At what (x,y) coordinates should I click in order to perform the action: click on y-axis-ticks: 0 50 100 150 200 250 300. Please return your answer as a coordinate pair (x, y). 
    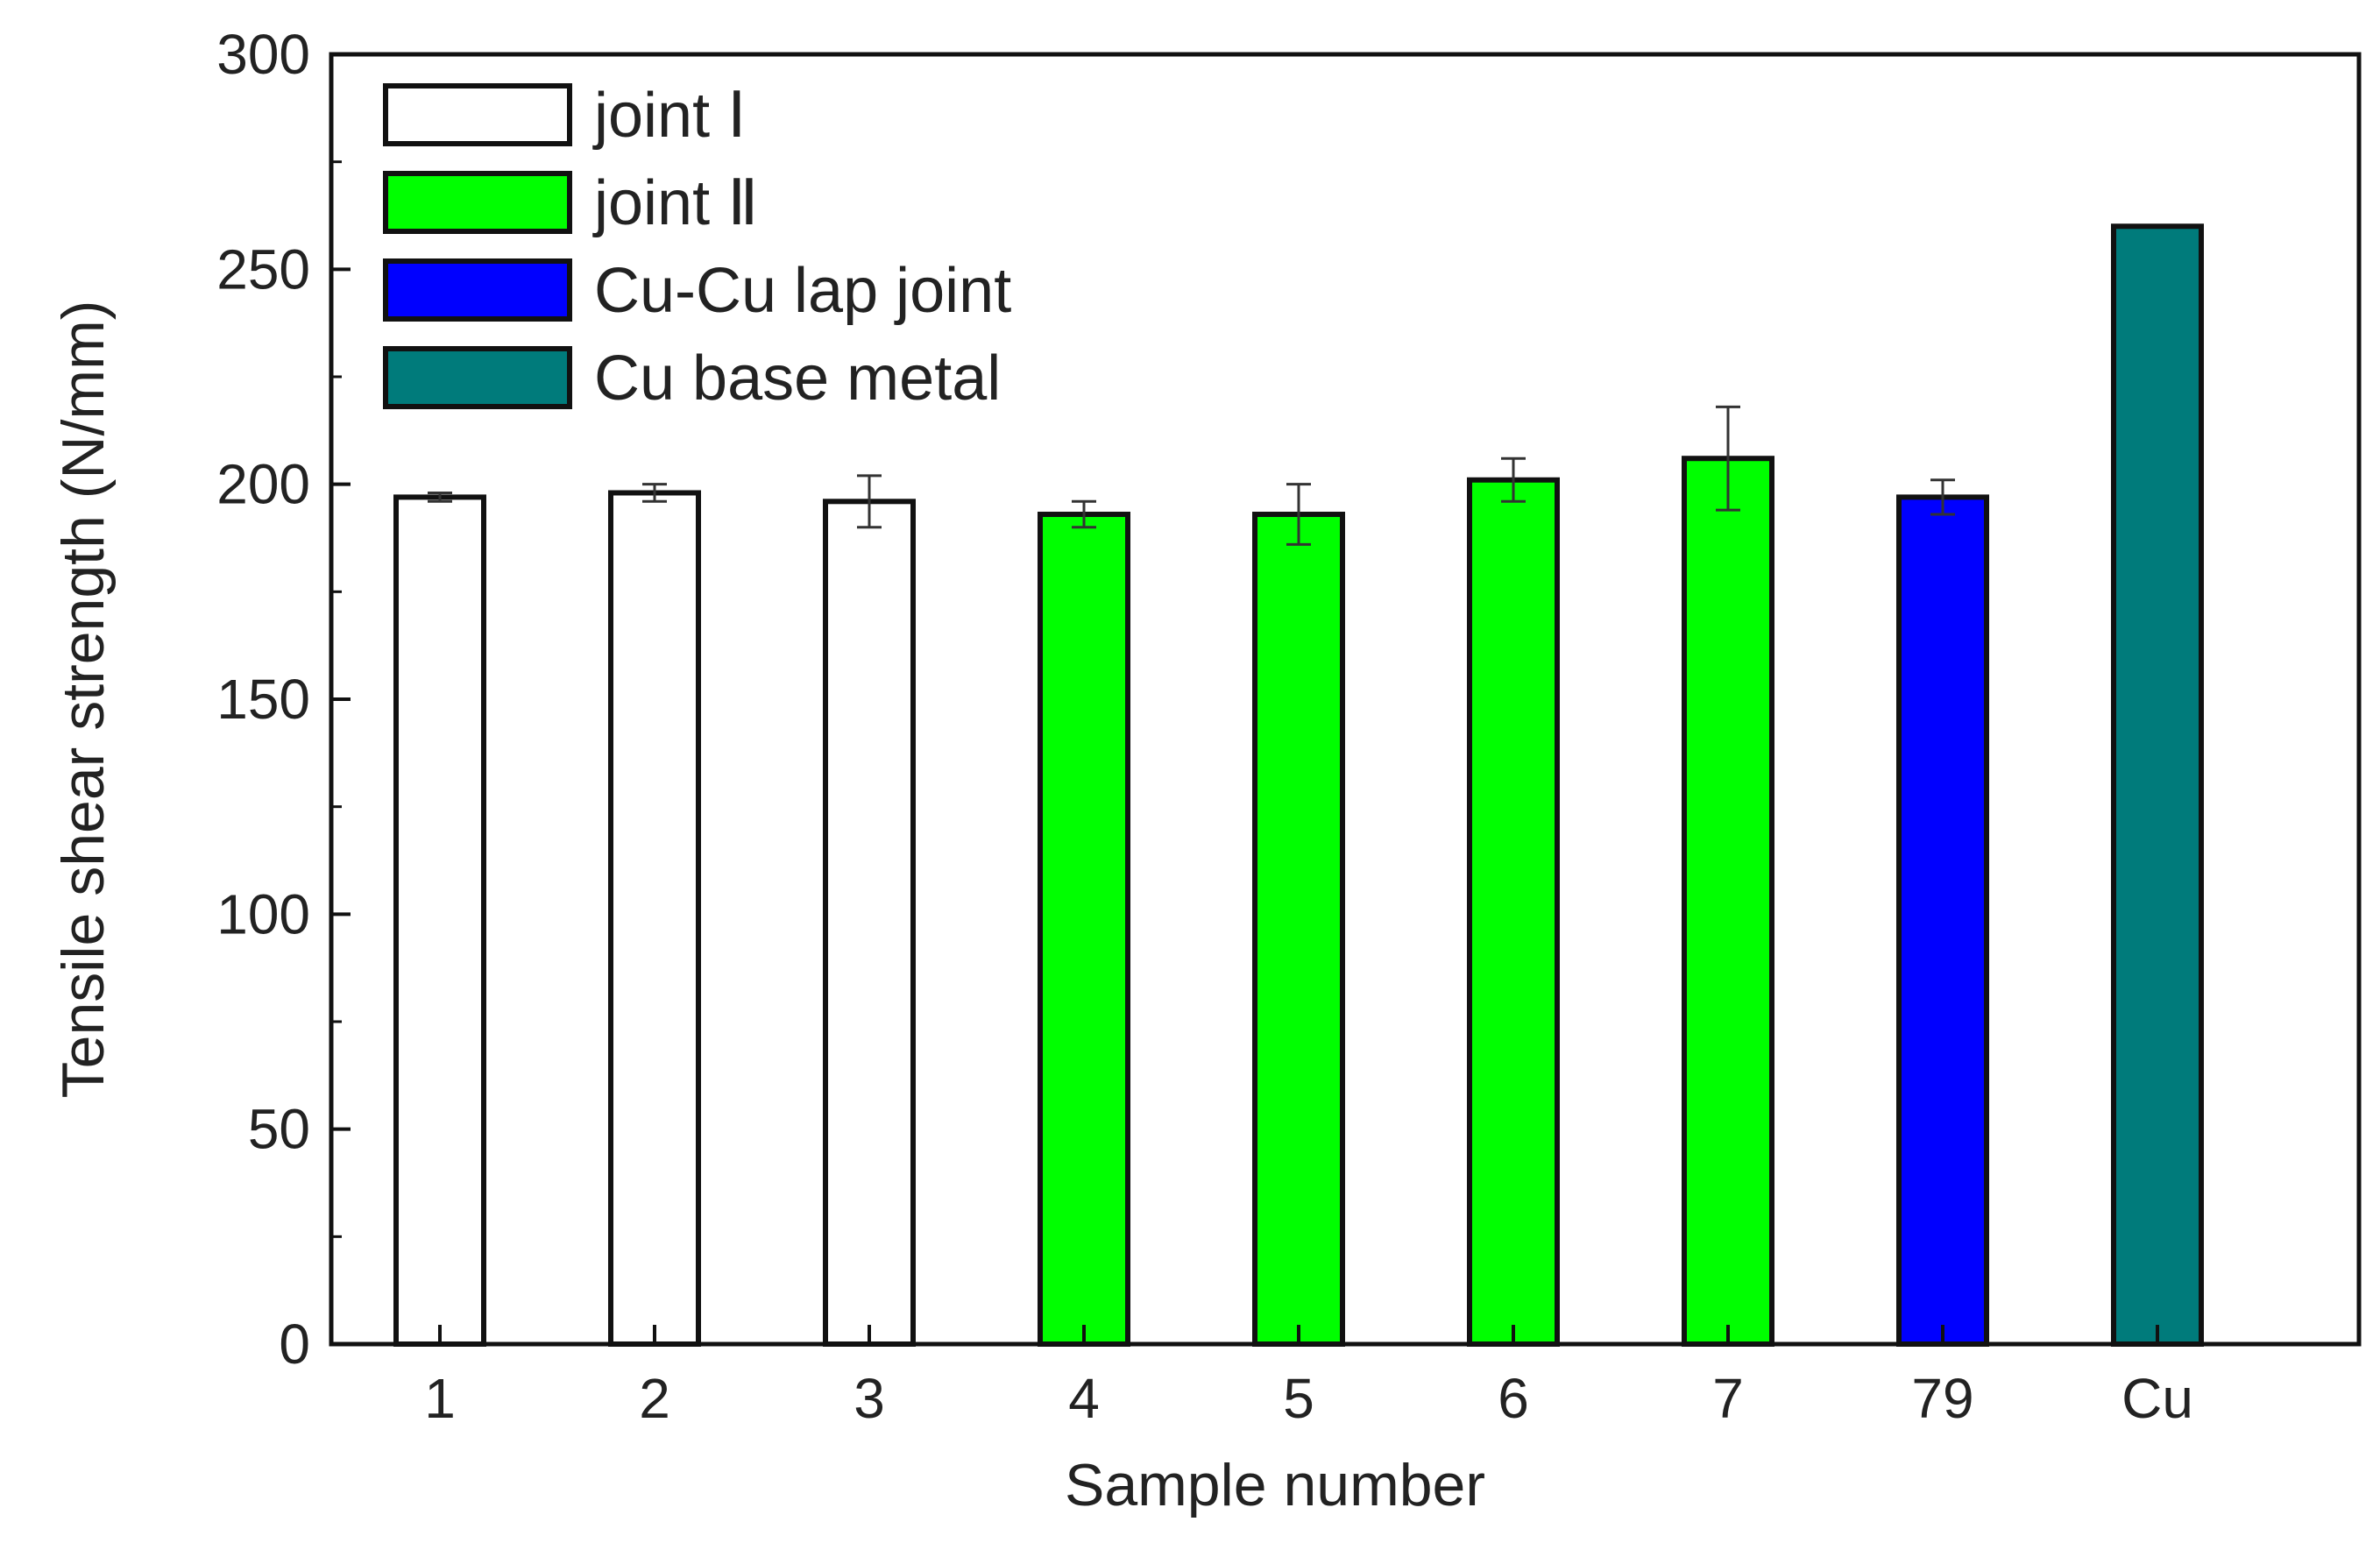
    Looking at the image, I should click on (283, 699).